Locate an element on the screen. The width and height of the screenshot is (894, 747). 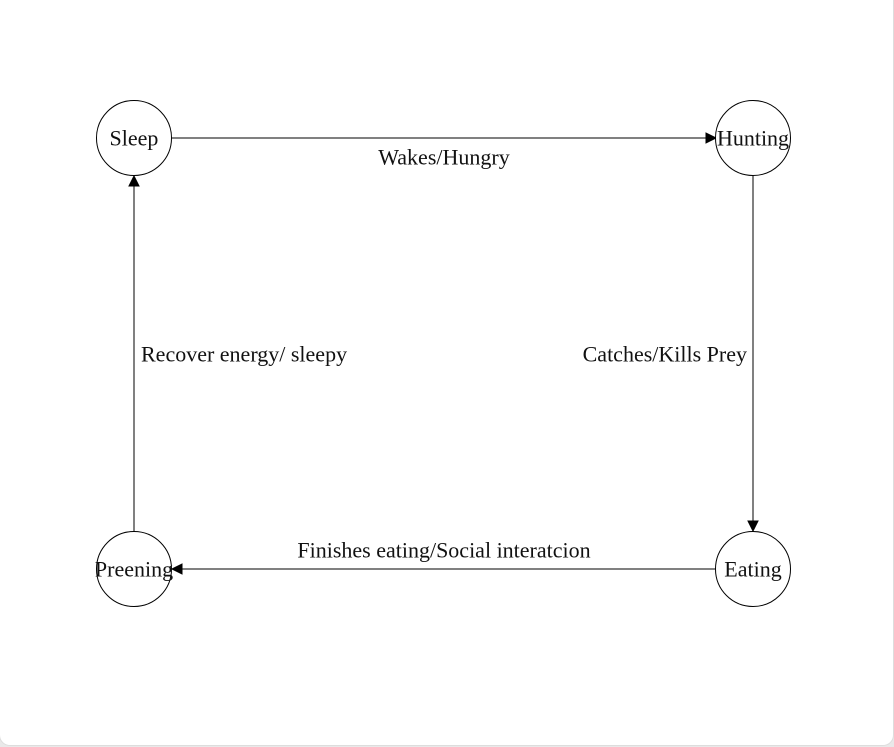
transition-label-finishes-eating: Finishes eating/Social interatcion is located at coordinates (443, 550).